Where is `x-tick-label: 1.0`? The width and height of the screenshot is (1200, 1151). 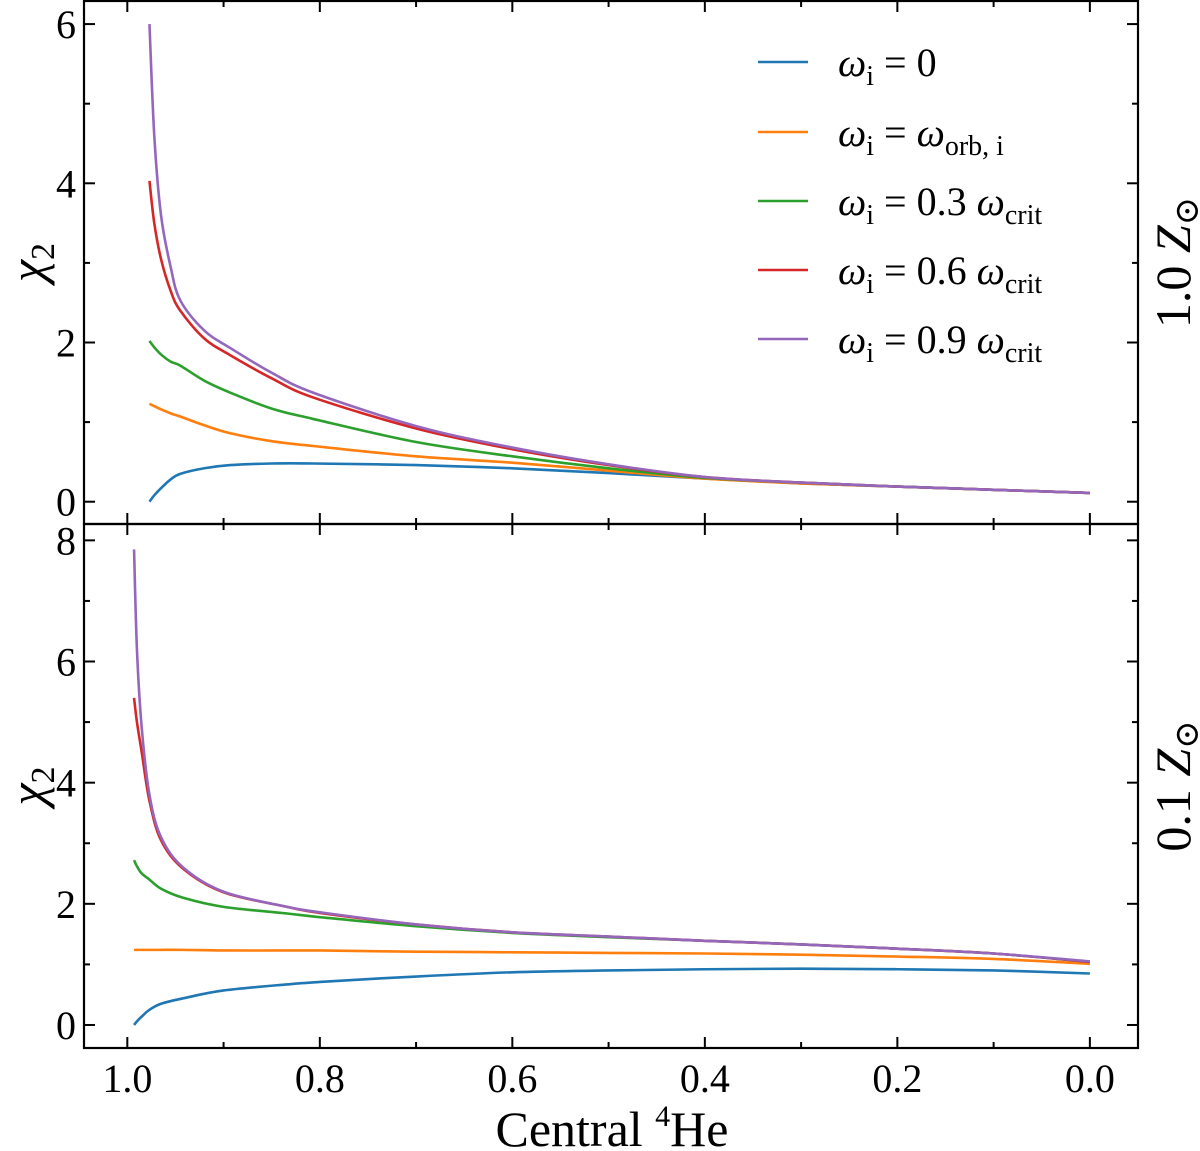
x-tick-label: 1.0 is located at coordinates (127, 1078).